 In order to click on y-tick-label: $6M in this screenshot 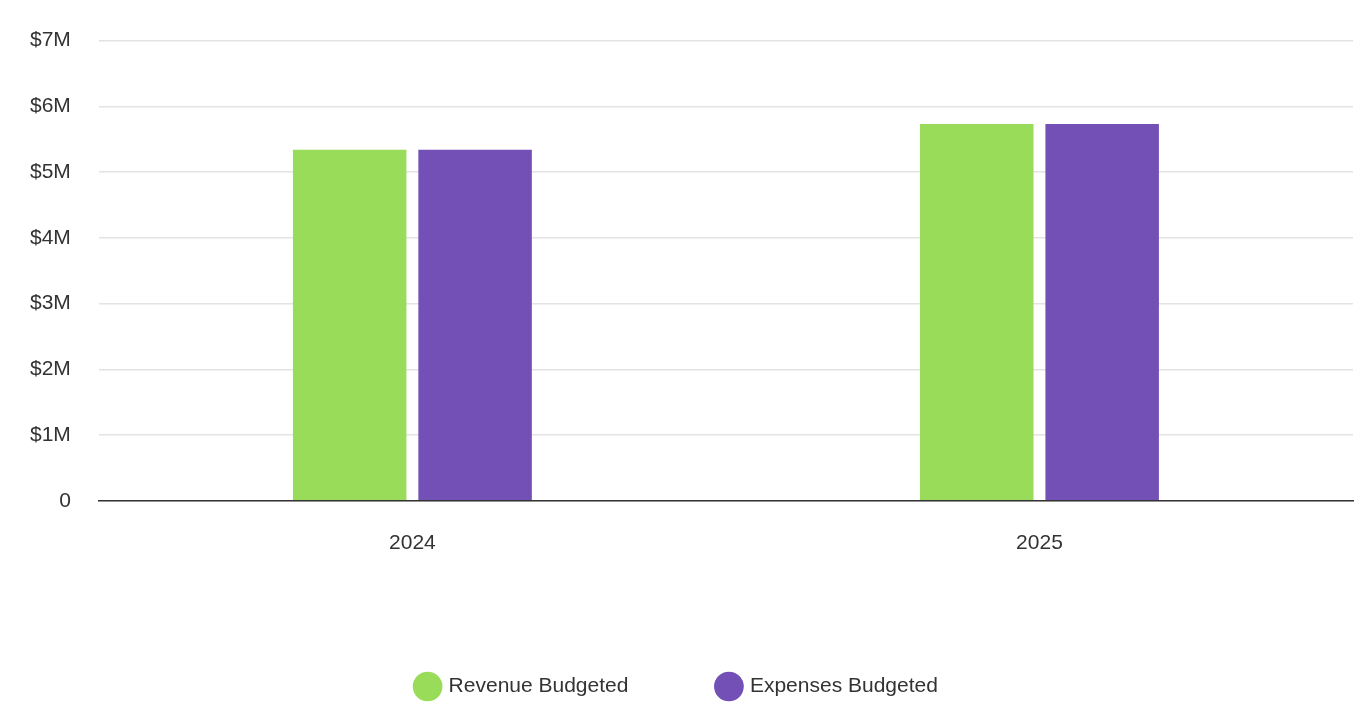, I will do `click(50, 105)`.